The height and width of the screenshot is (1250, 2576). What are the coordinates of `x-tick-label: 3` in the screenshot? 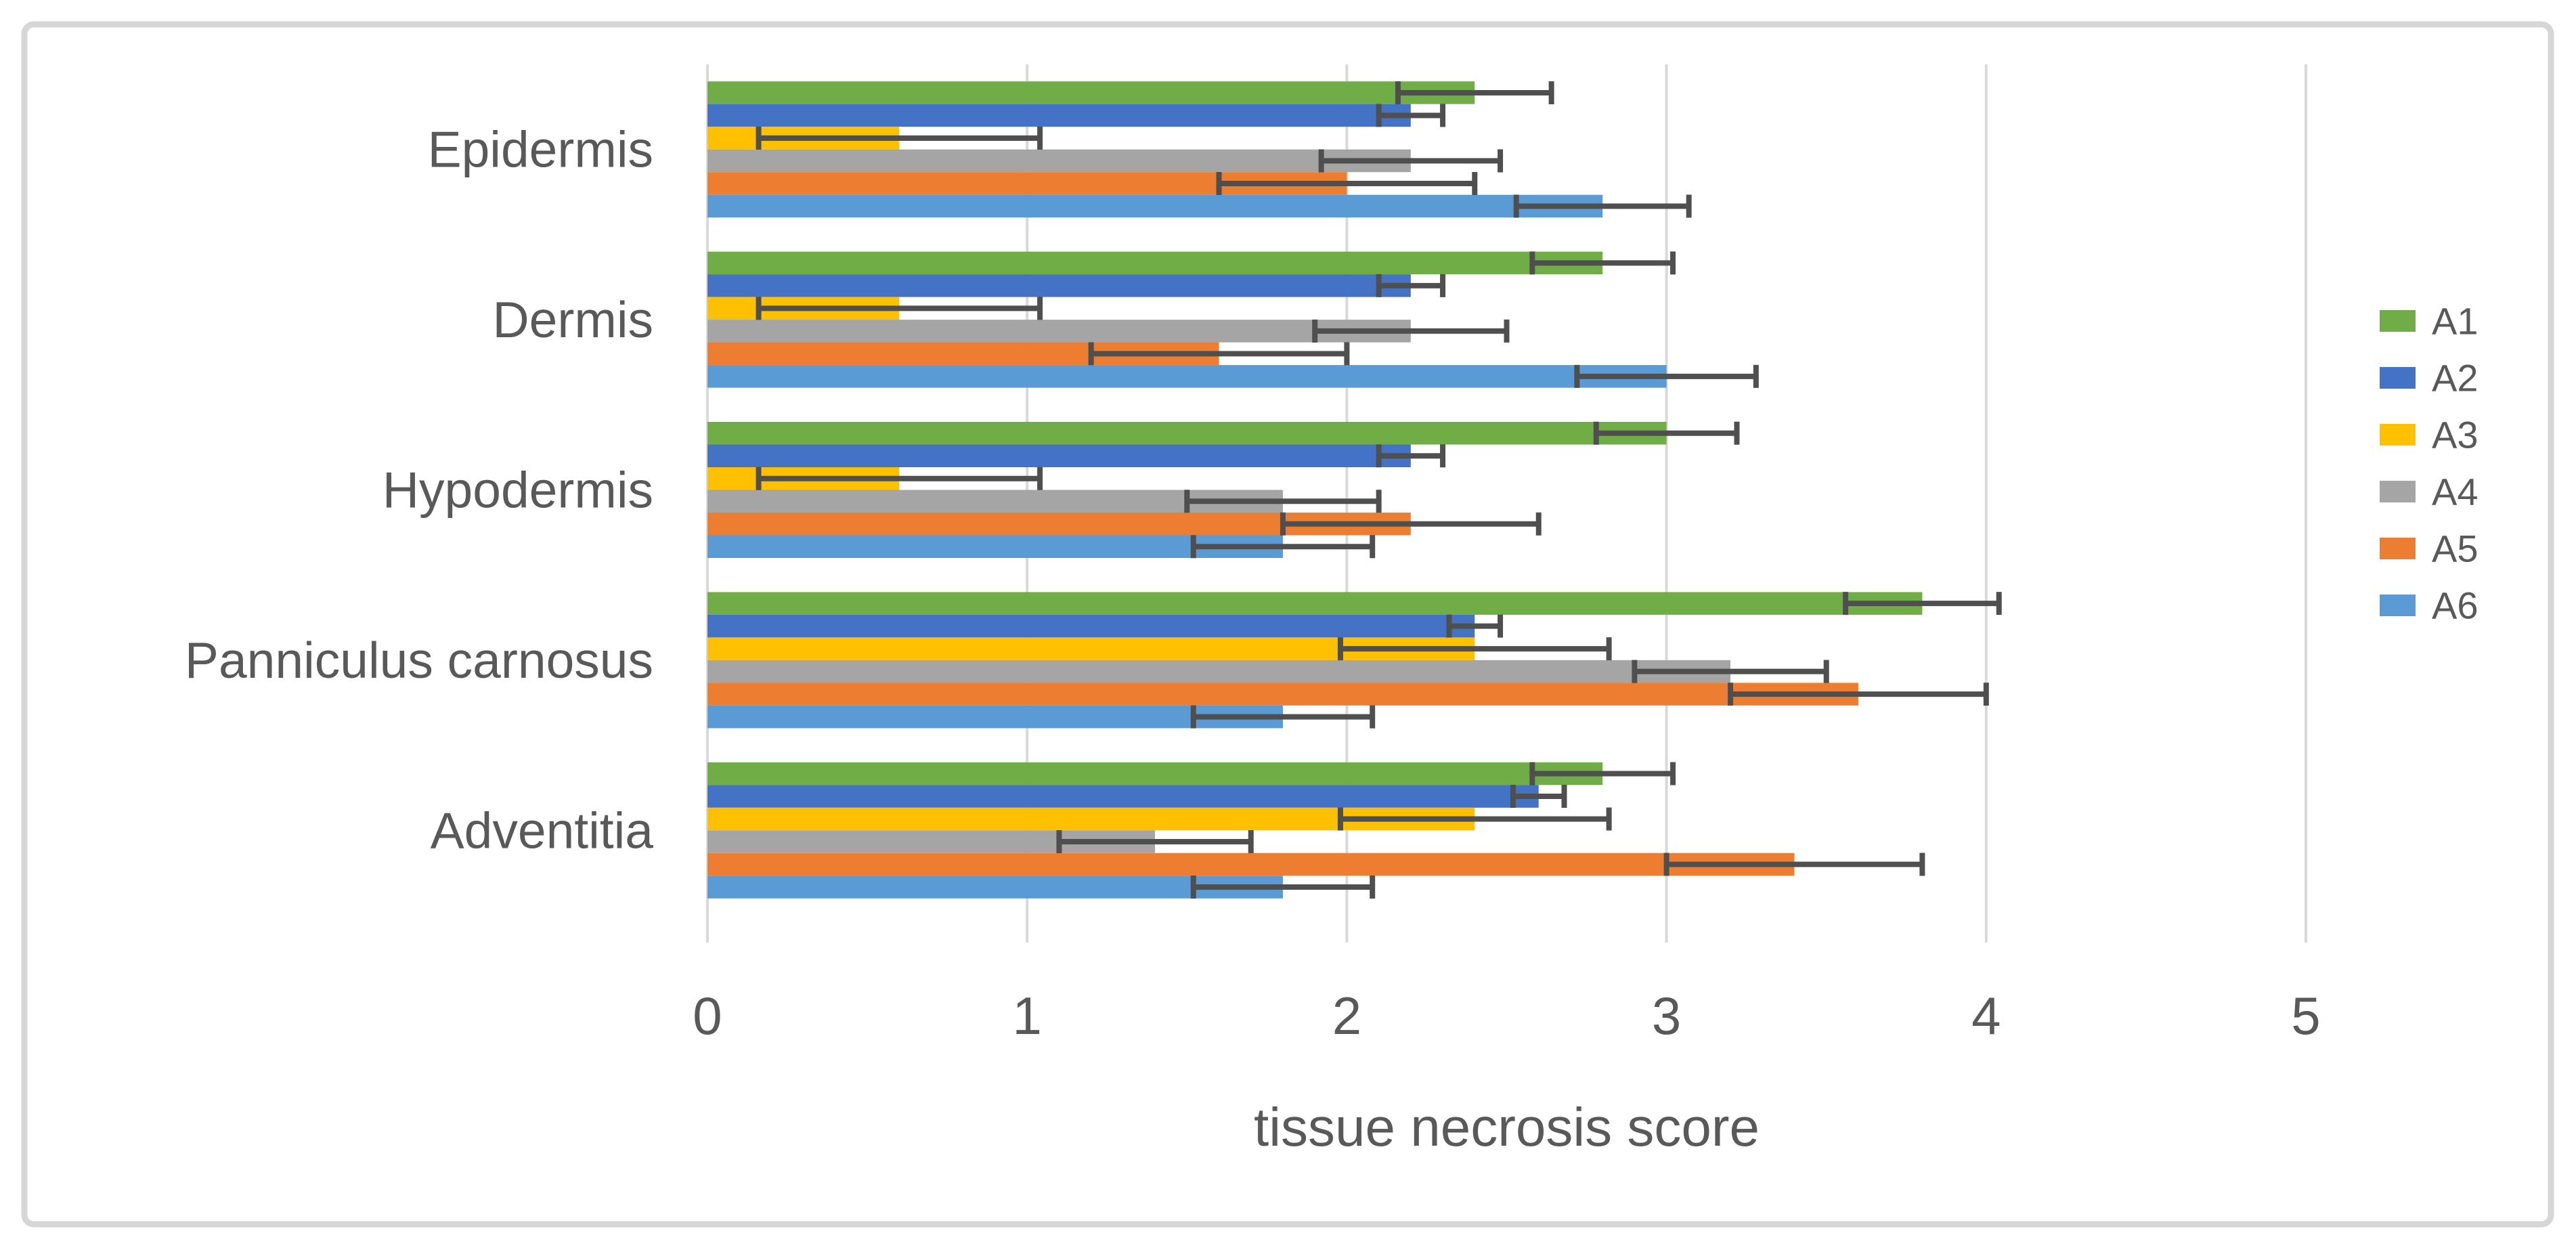 It's located at (1666, 1016).